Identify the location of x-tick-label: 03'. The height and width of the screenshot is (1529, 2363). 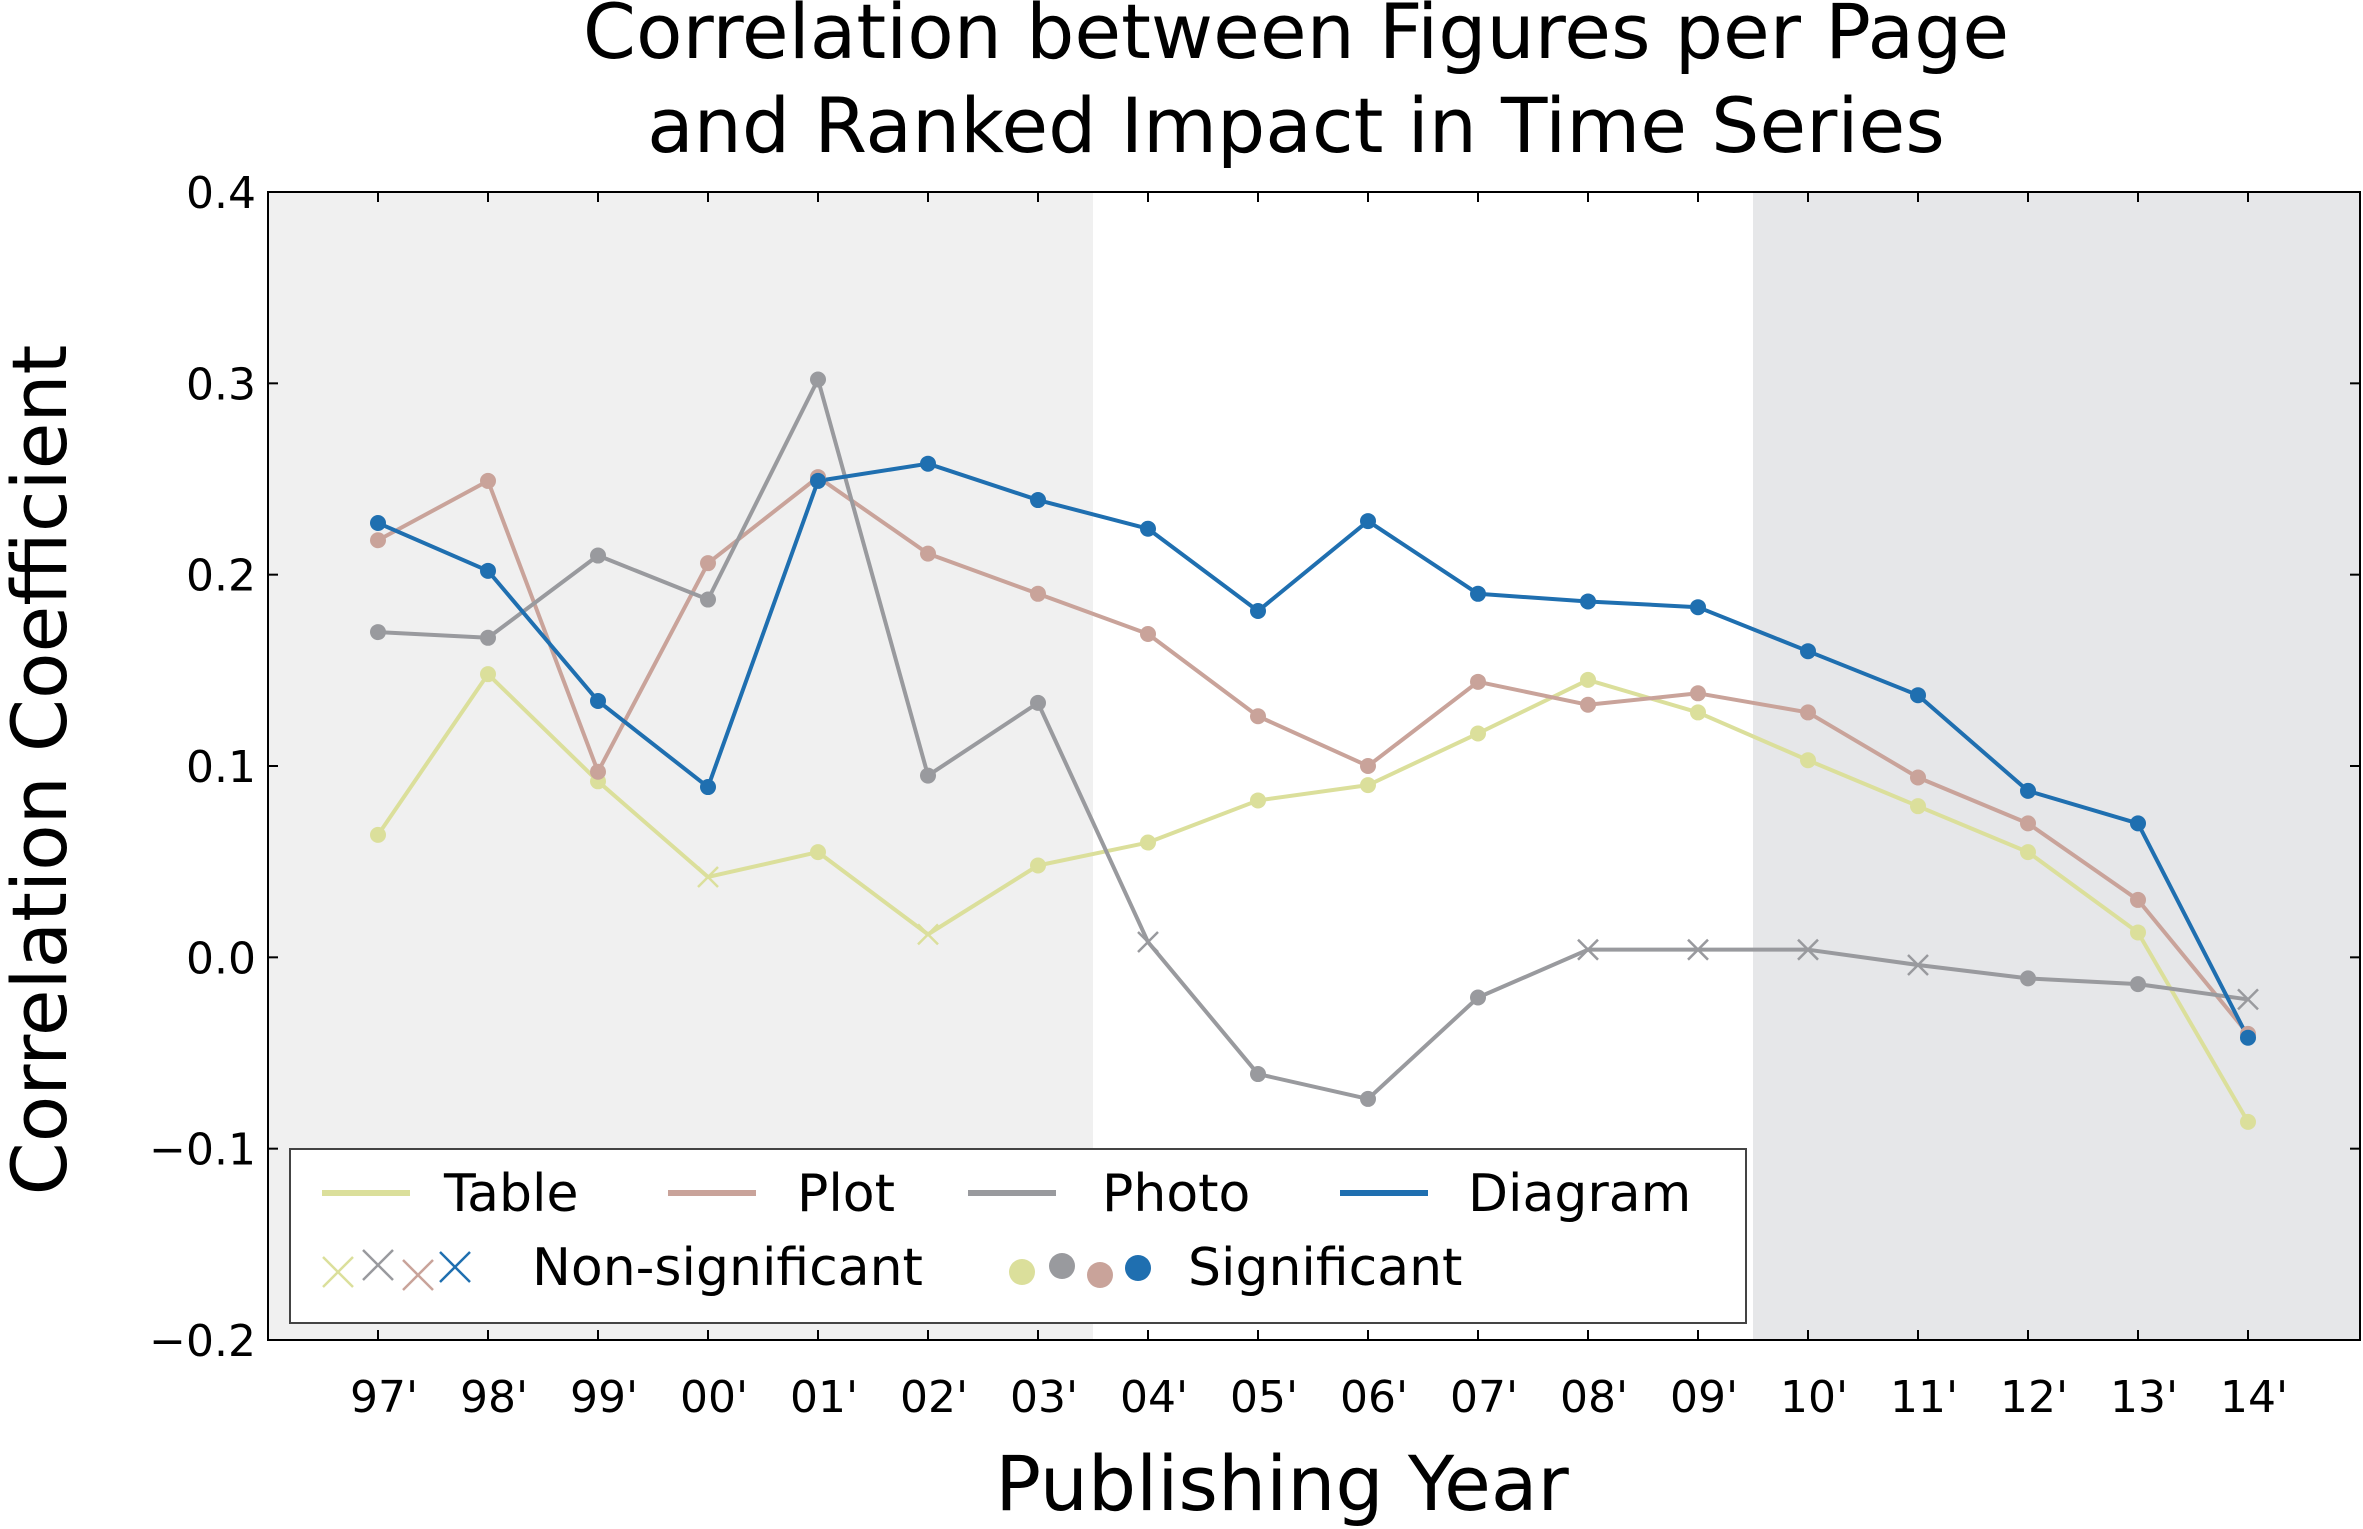
(1044, 1397).